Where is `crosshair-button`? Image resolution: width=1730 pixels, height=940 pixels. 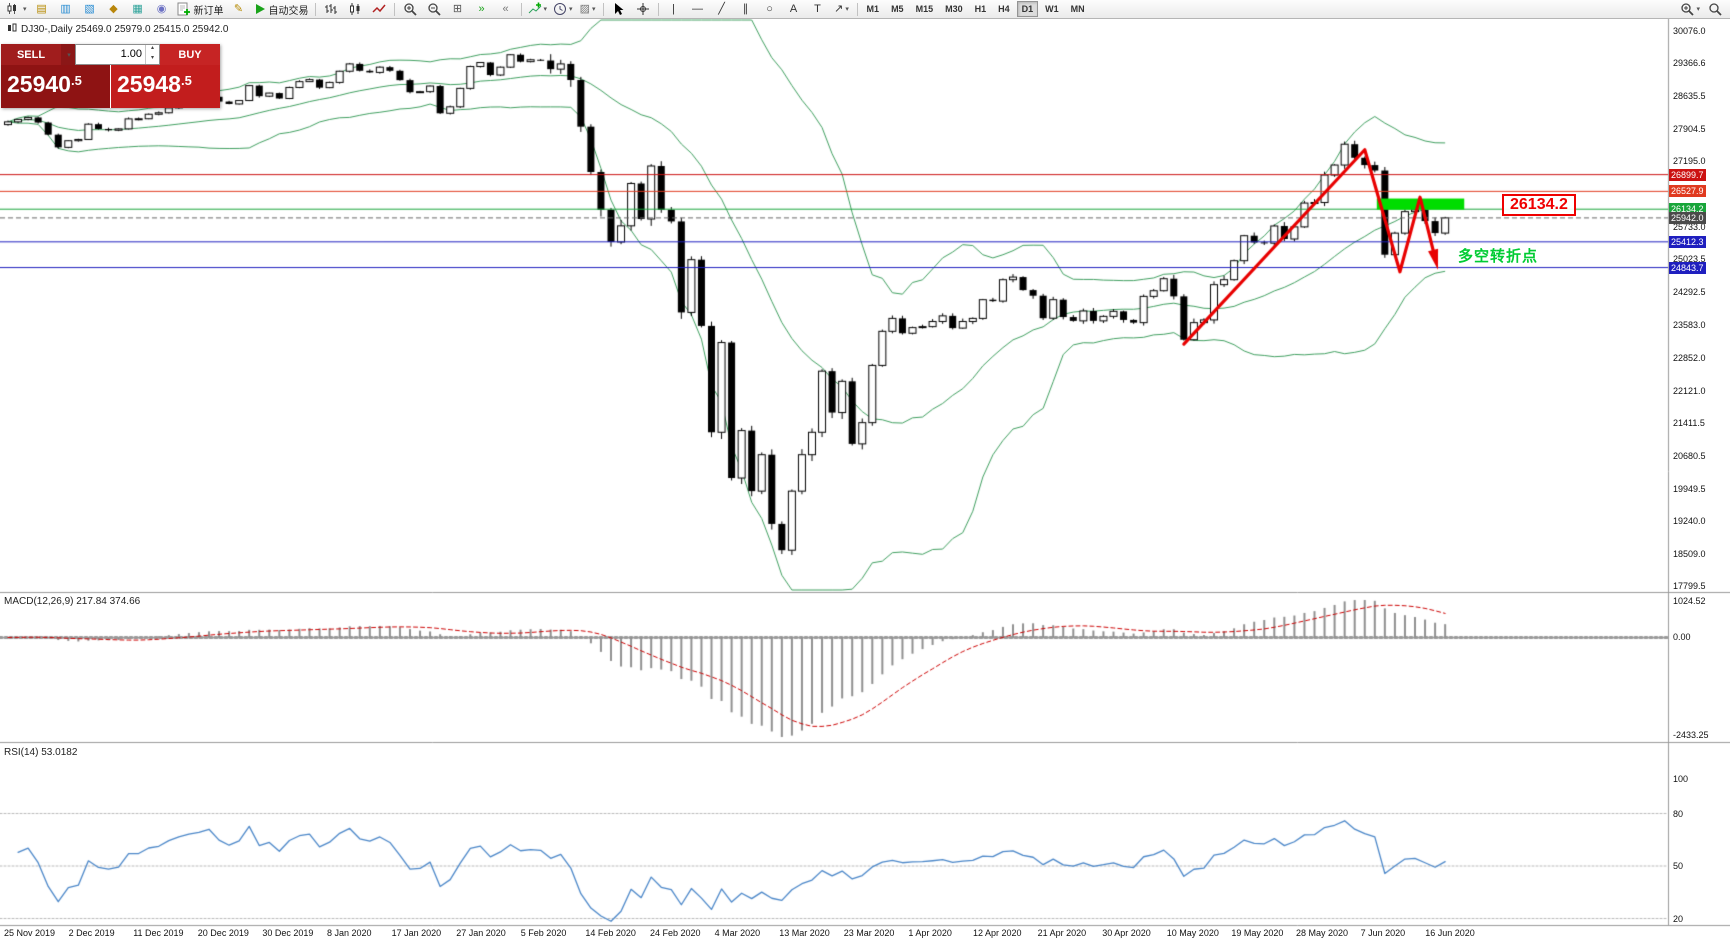
crosshair-button is located at coordinates (643, 9).